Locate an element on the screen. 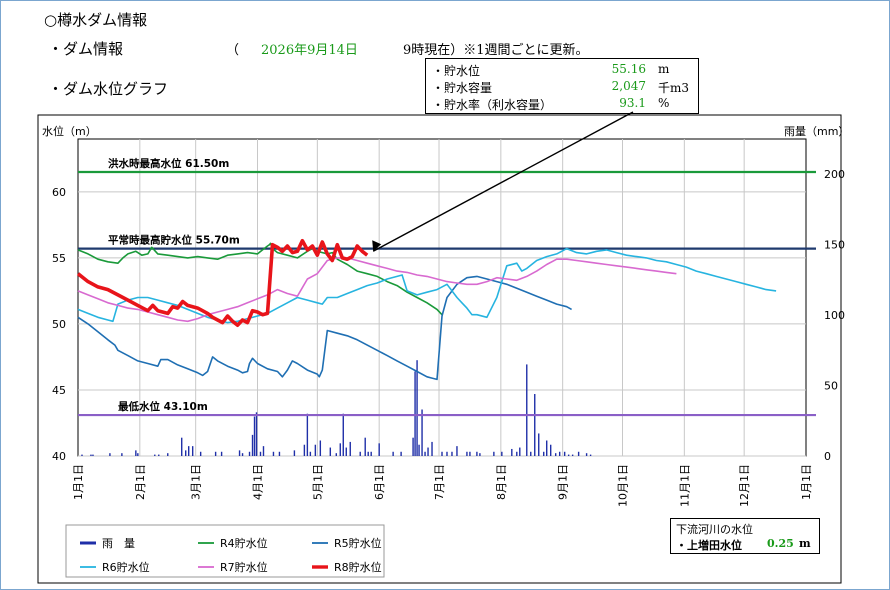 This screenshot has width=890, height=590. status-value-level: 55.16 is located at coordinates (628, 69).